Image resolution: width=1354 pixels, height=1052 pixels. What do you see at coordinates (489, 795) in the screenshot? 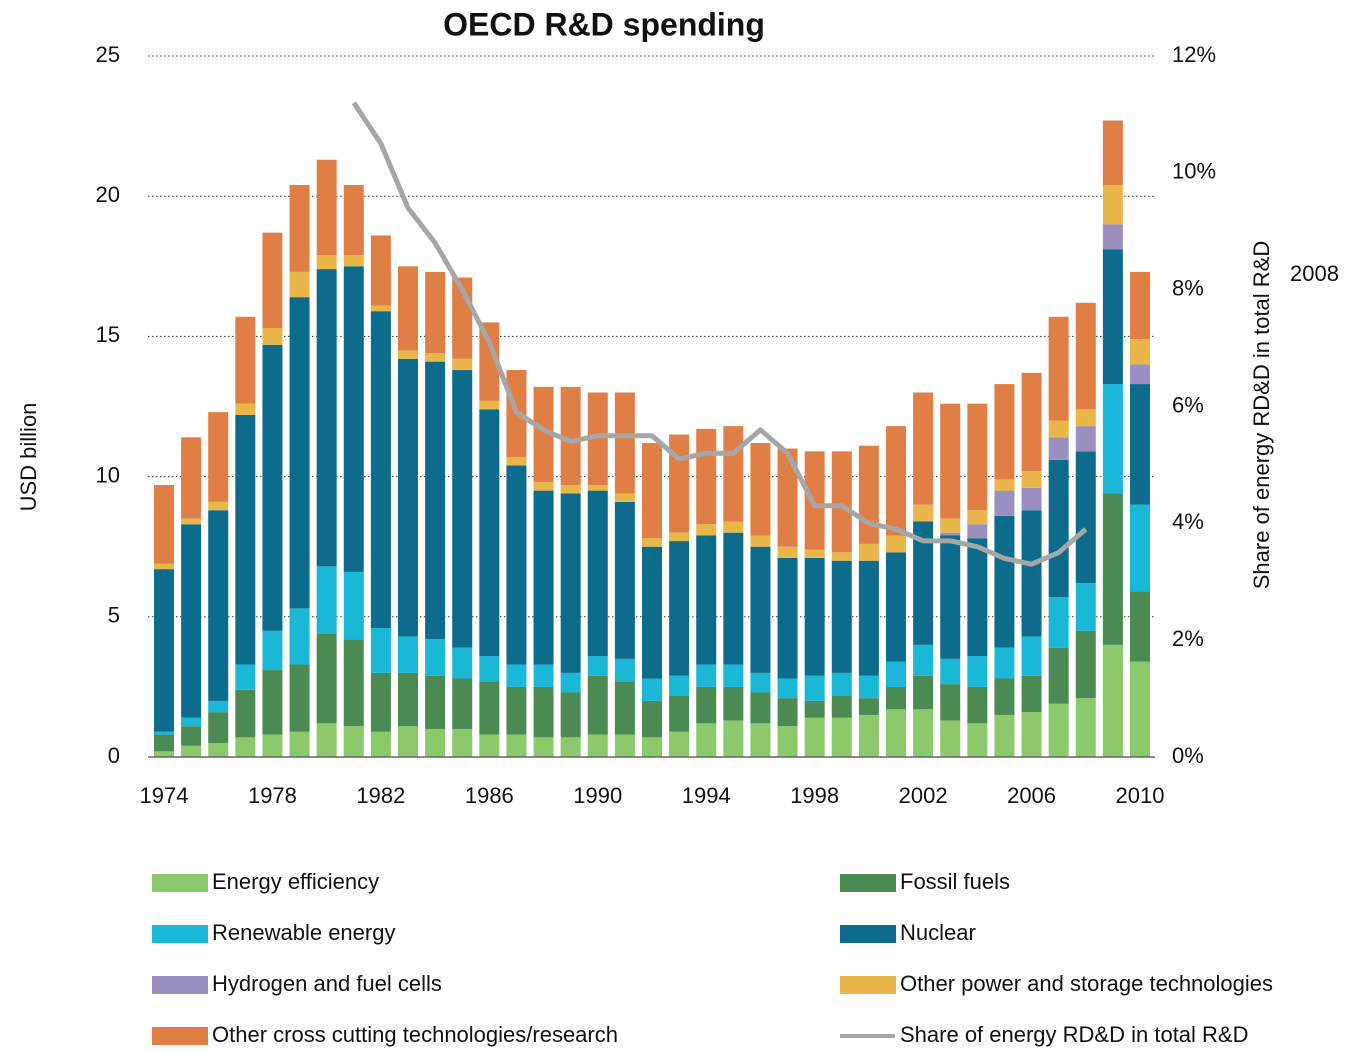
I see `x-tick-label: 1986` at bounding box center [489, 795].